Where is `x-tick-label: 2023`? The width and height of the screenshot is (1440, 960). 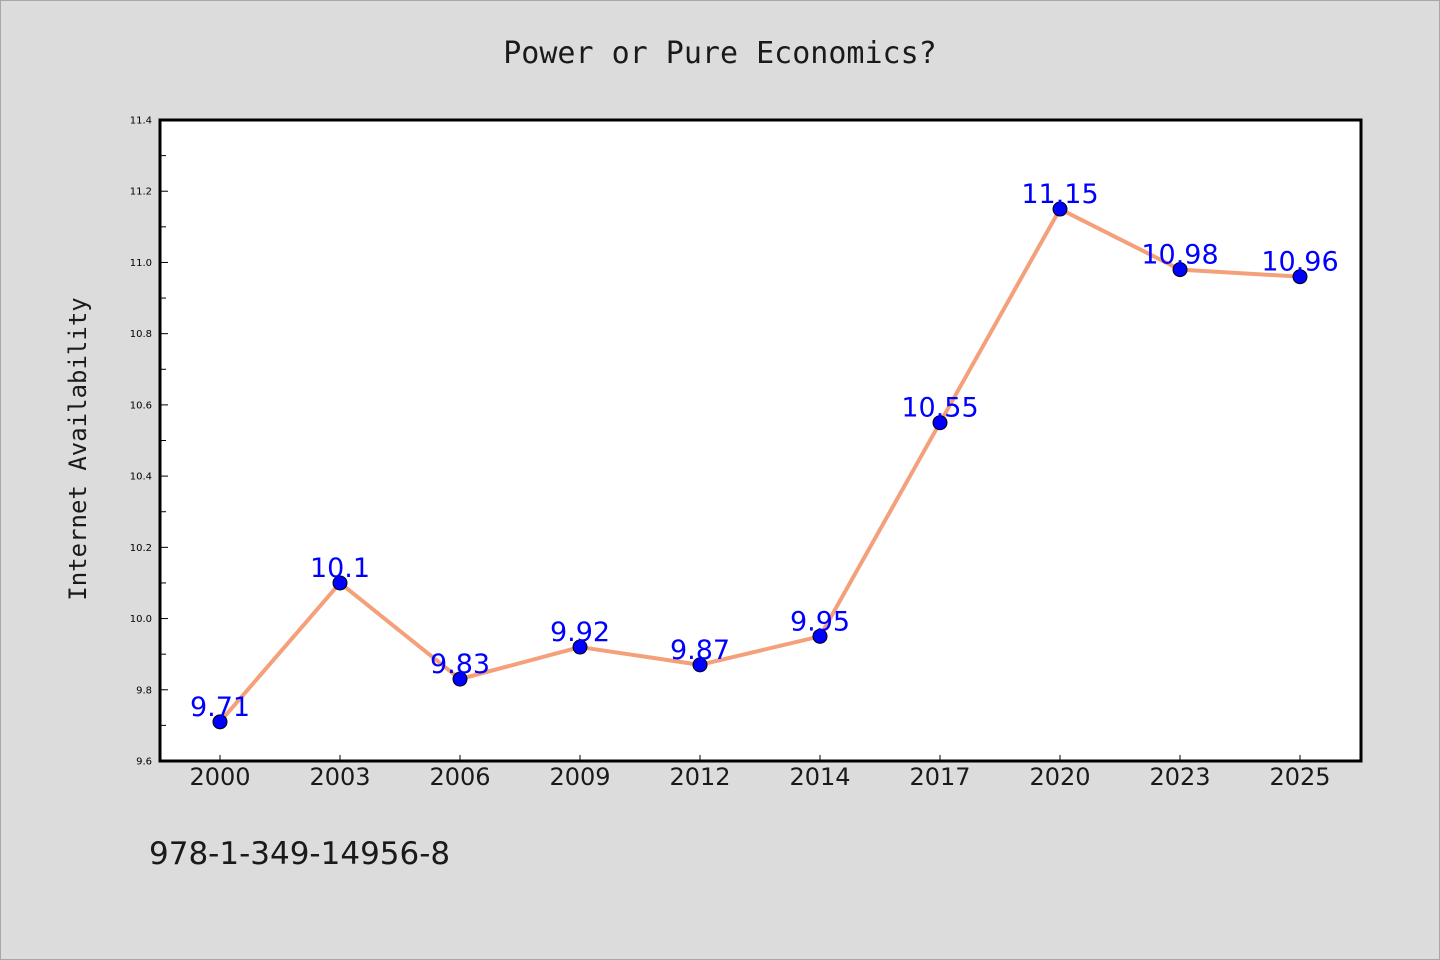
x-tick-label: 2023 is located at coordinates (1179, 777).